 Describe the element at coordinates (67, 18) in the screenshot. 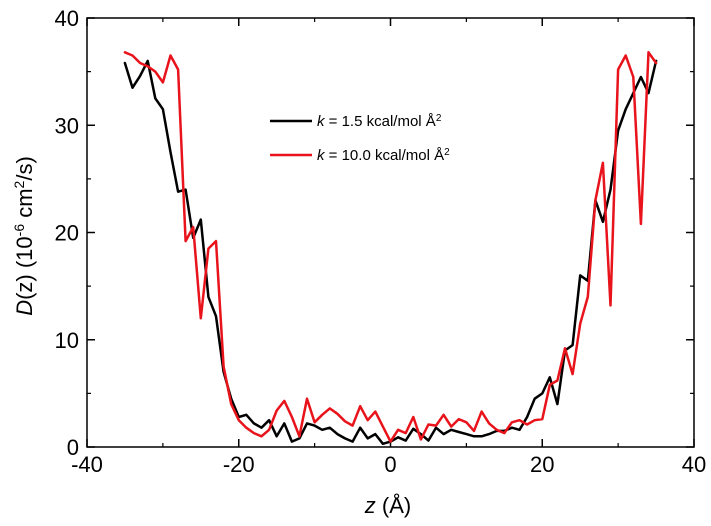

I see `y-tick-label: 40` at that location.